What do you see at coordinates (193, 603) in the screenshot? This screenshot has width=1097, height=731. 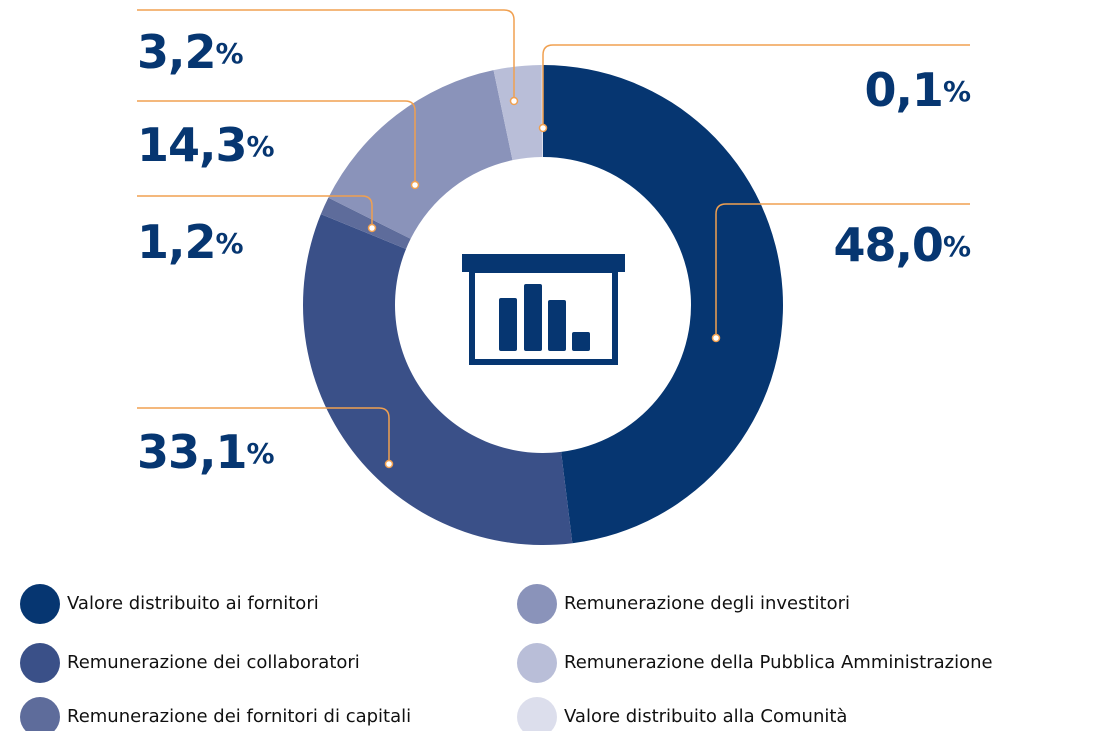 I see `legend-label: Valore distribuito ai fornitori` at bounding box center [193, 603].